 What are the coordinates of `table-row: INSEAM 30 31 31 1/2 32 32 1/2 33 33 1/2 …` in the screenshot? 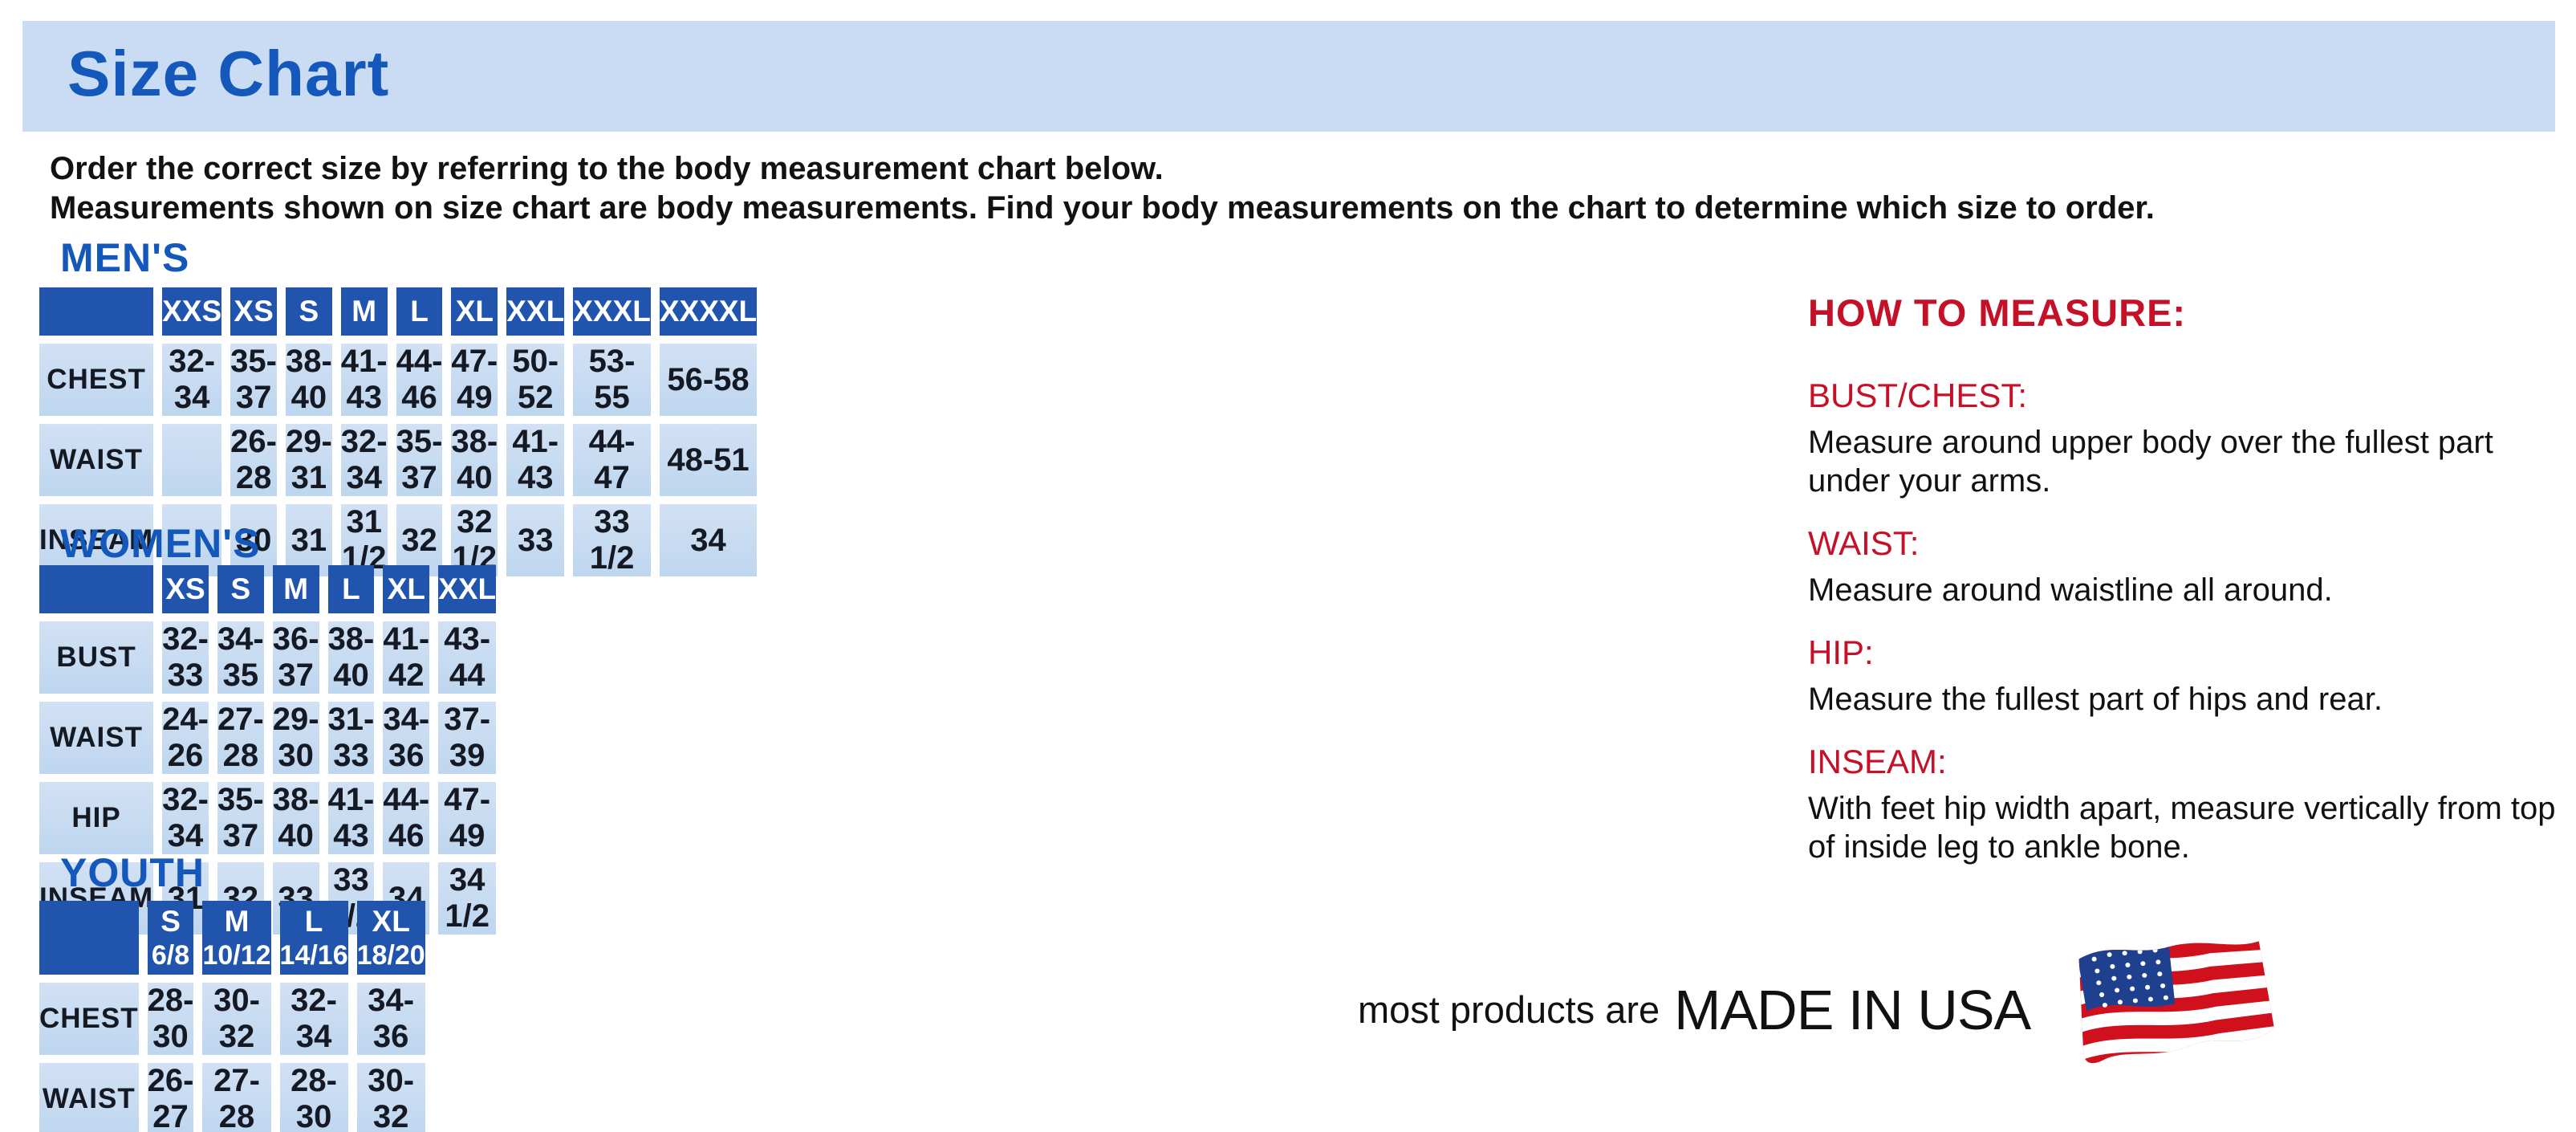 It's located at (398, 540).